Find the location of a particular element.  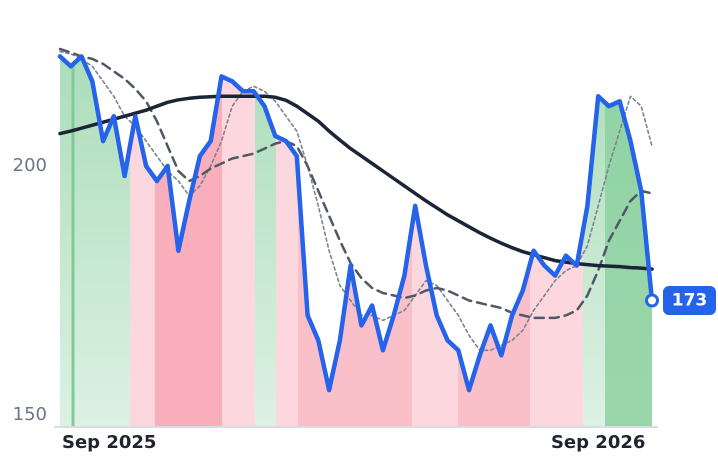

last-value-label: 173 is located at coordinates (690, 300).